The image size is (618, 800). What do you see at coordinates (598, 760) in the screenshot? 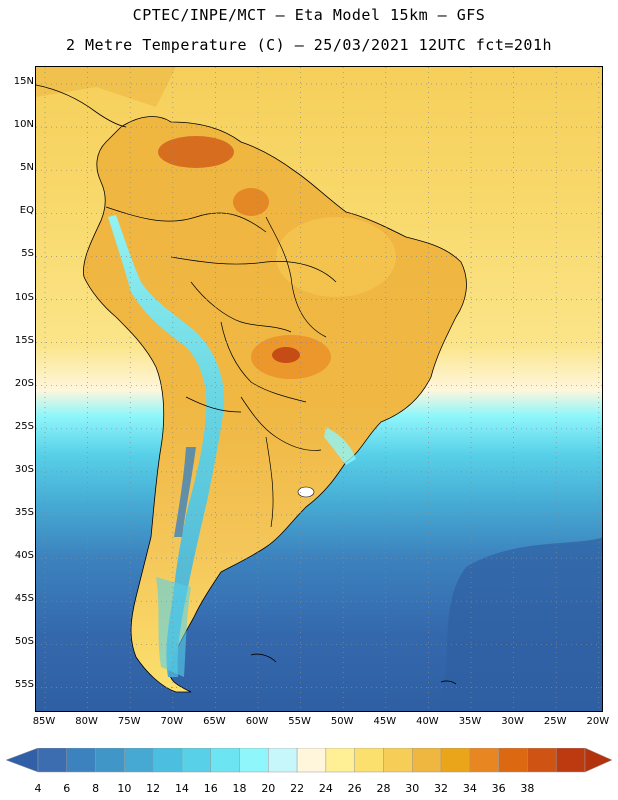
I see `colorbar-max-arrow` at bounding box center [598, 760].